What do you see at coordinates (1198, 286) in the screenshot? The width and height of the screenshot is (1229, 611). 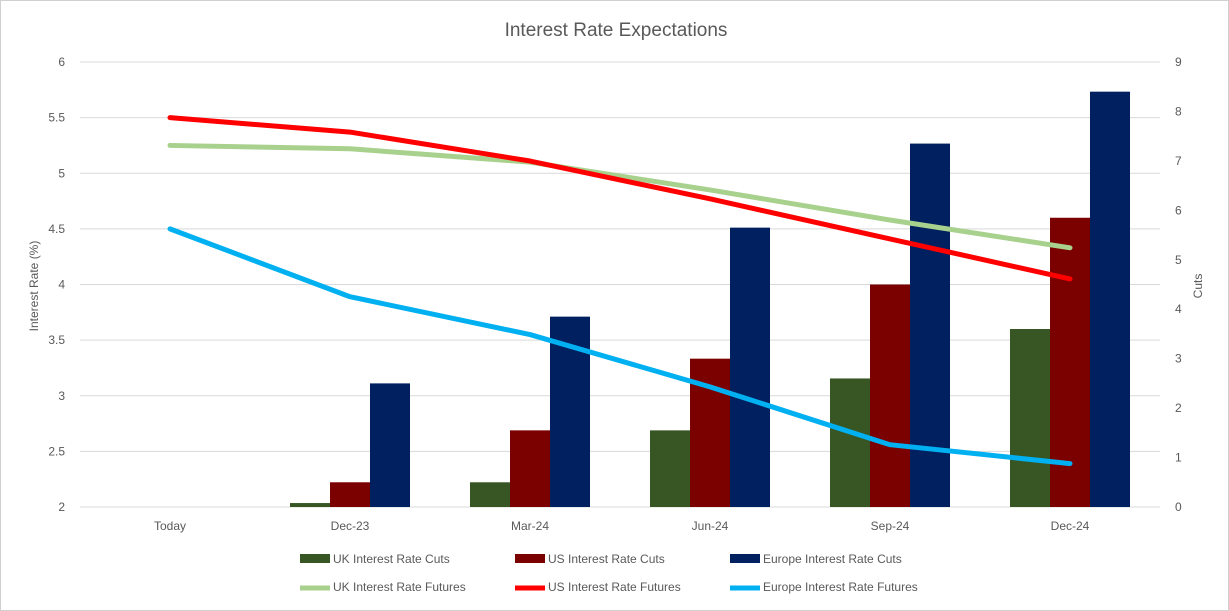 I see `right-axis-title: Cuts` at bounding box center [1198, 286].